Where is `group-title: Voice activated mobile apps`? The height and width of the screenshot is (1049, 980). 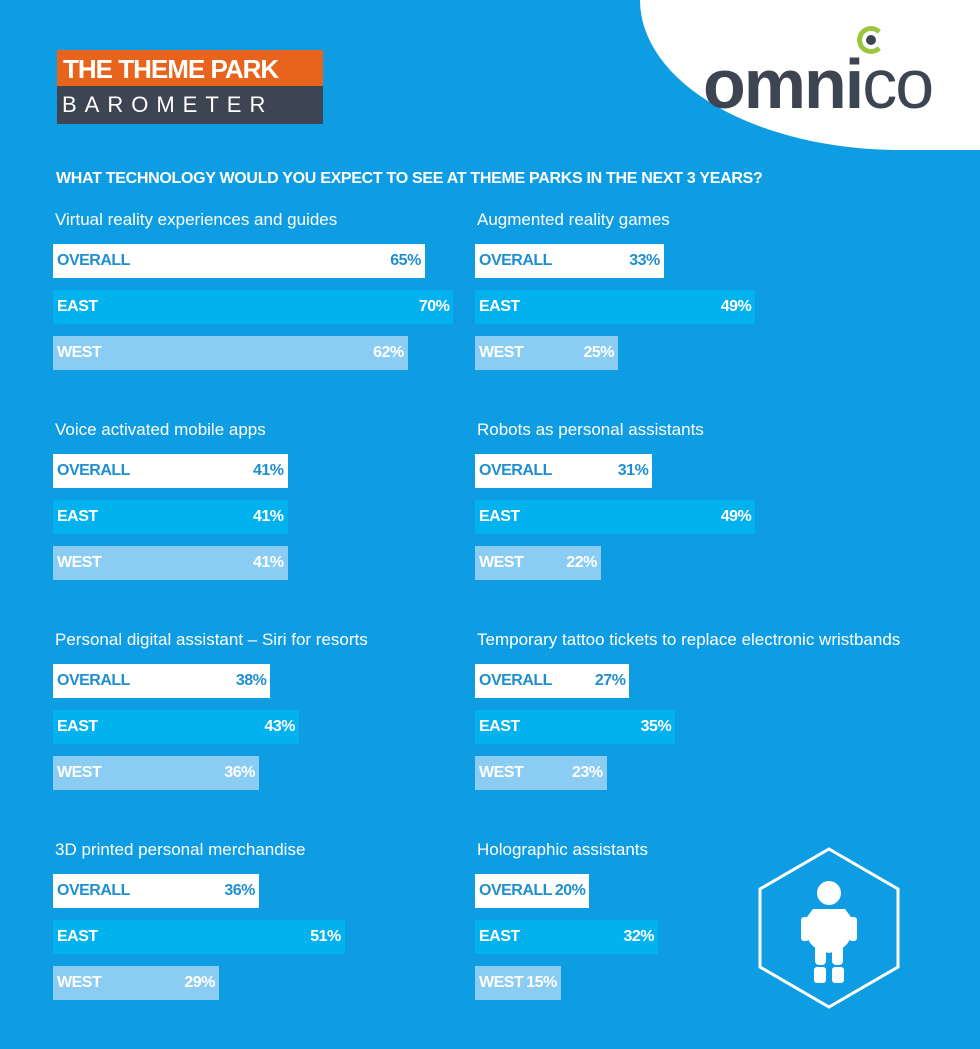
group-title: Voice activated mobile apps is located at coordinates (160, 429).